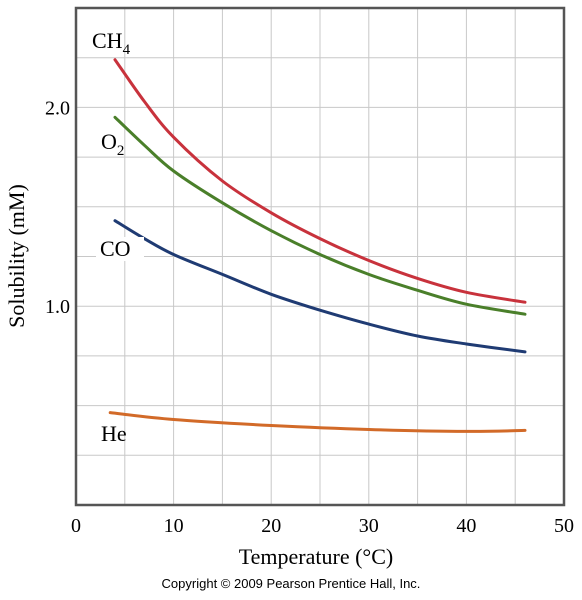  Describe the element at coordinates (57, 207) in the screenshot. I see `y-tick-labels: 1.0 2.0` at that location.